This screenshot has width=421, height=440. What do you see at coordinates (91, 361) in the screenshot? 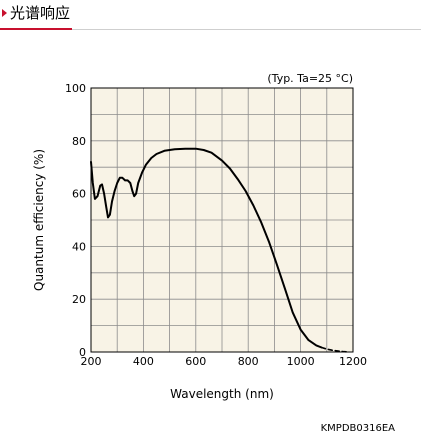
I see `x-tick-label: 200` at bounding box center [91, 361].